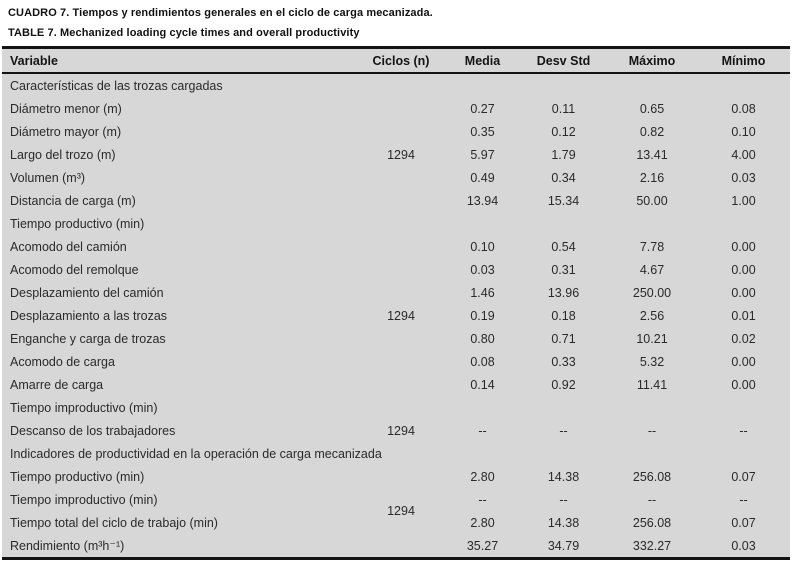  I want to click on value-cell: 5.32, so click(652, 361).